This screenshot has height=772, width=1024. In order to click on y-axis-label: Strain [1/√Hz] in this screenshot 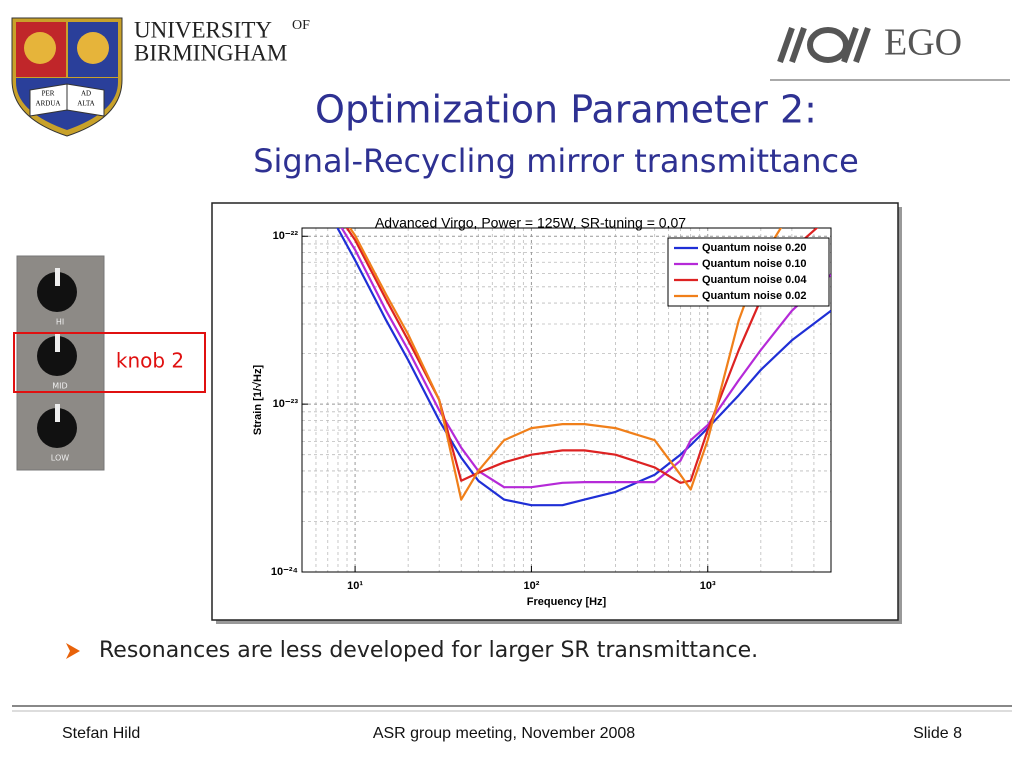, I will do `click(258, 400)`.